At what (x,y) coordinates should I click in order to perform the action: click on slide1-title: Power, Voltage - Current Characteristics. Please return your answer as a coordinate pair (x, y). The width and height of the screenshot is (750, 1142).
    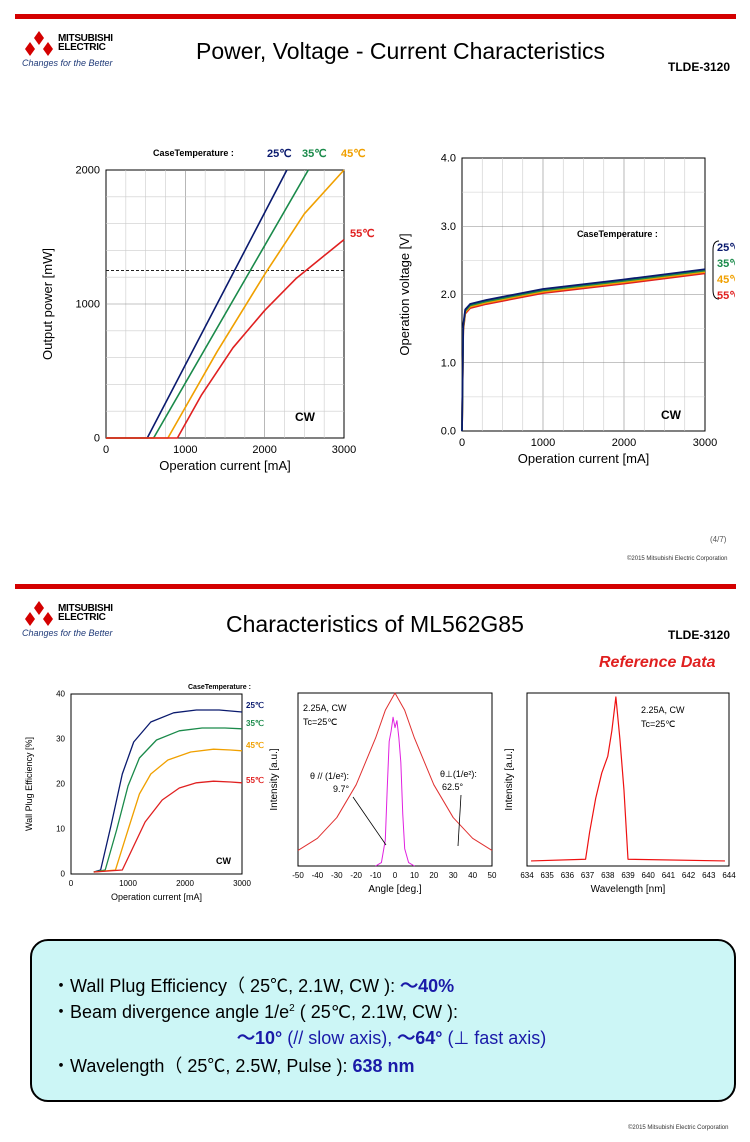
    Looking at the image, I should click on (401, 51).